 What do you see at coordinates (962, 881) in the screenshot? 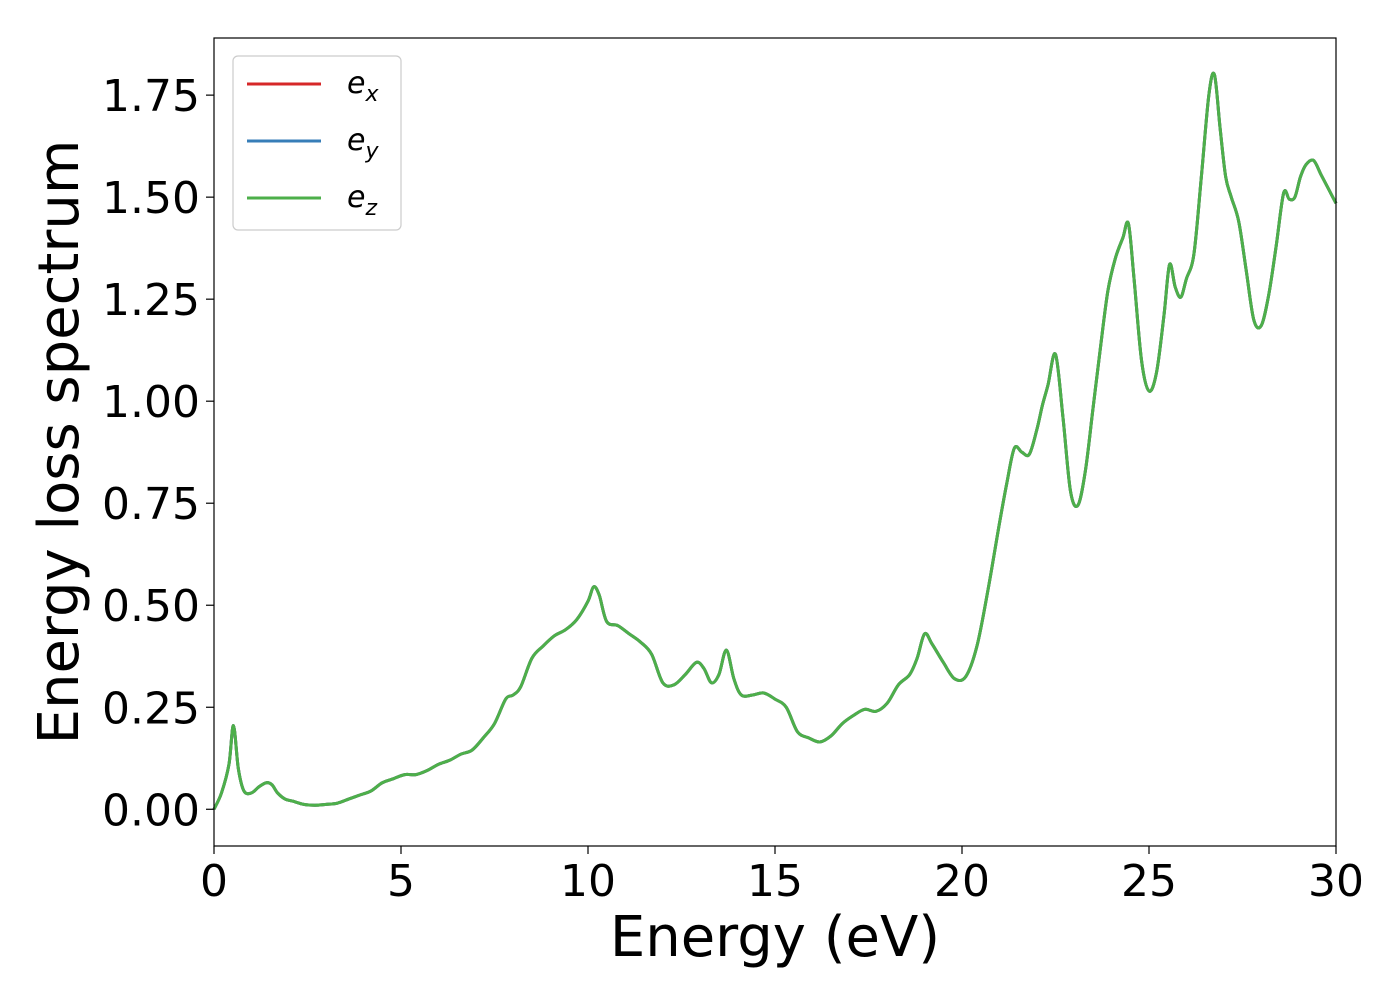
I see `x-tick-label: 20` at bounding box center [962, 881].